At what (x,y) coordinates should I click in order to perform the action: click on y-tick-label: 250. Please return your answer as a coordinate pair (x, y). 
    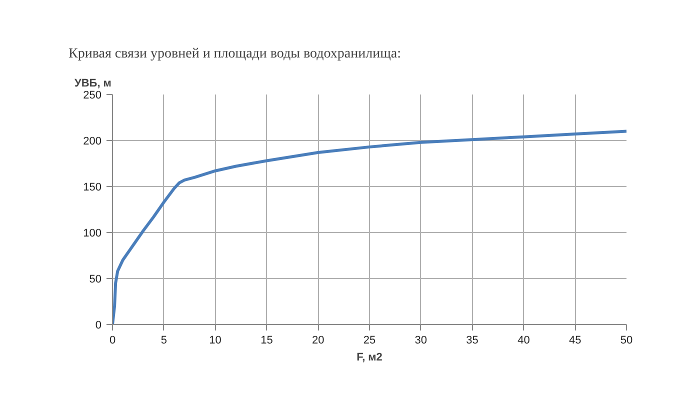
    Looking at the image, I should click on (92, 96).